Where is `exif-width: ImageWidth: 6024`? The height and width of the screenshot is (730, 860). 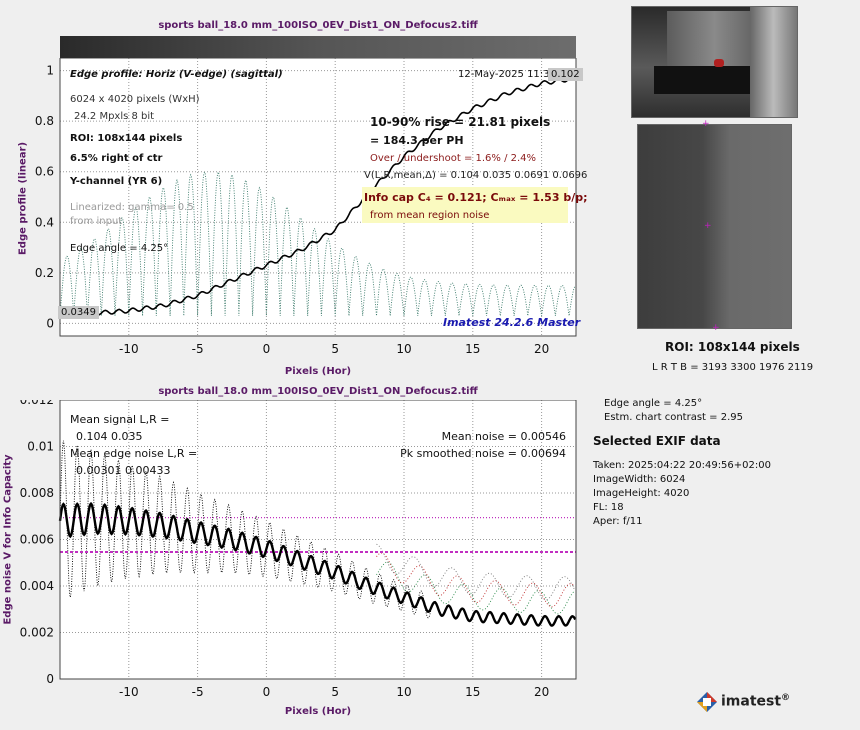 exif-width: ImageWidth: 6024 is located at coordinates (682, 480).